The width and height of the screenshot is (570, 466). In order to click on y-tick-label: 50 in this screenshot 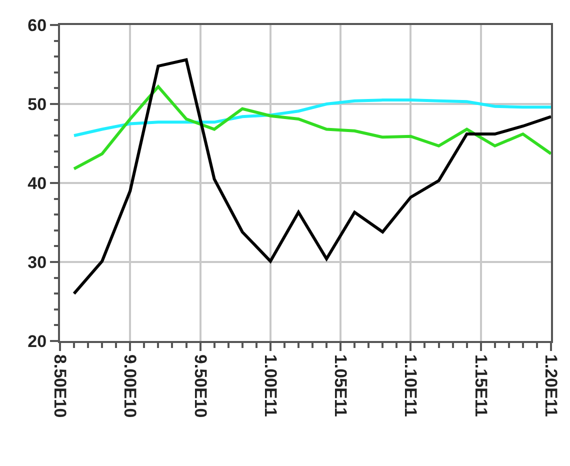, I will do `click(37, 104)`.